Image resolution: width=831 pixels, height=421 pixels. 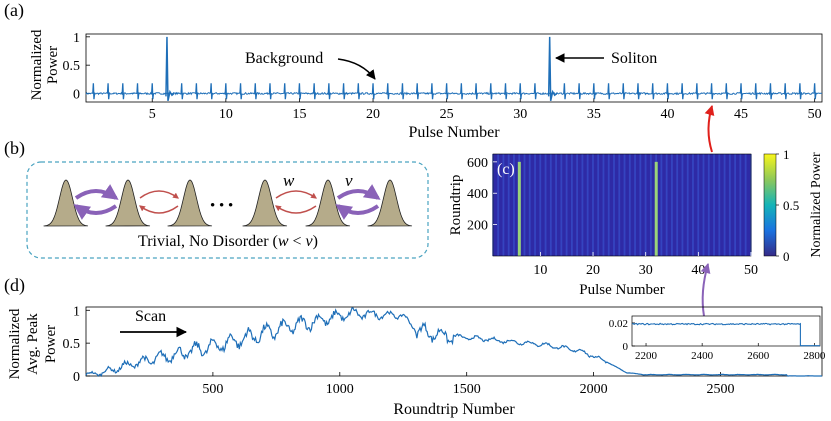 What do you see at coordinates (51, 344) in the screenshot?
I see `d-ylabel-line-3: Power` at bounding box center [51, 344].